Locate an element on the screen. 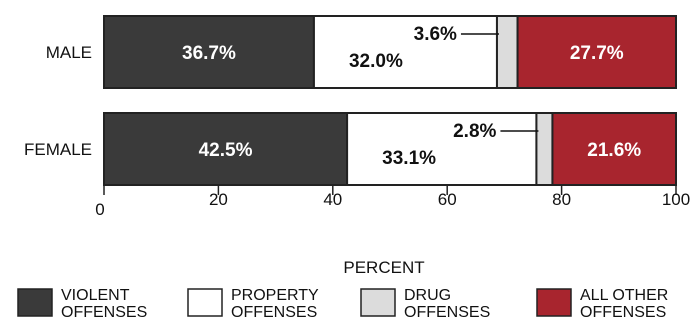  legend-label-line1: DRUG is located at coordinates (427, 295).